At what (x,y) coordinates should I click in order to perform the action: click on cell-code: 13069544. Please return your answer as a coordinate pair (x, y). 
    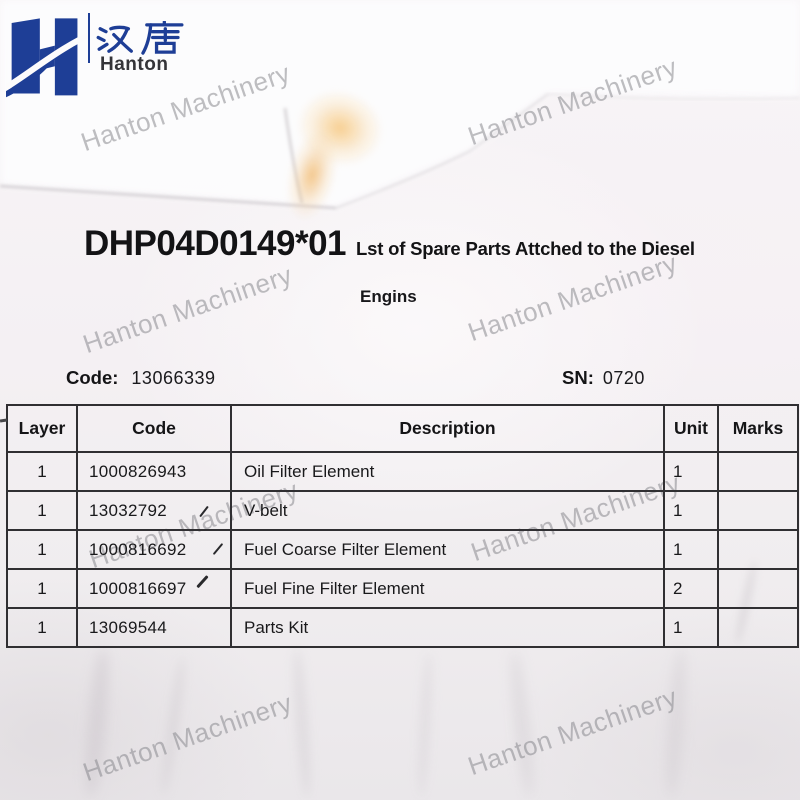
    Looking at the image, I should click on (154, 627).